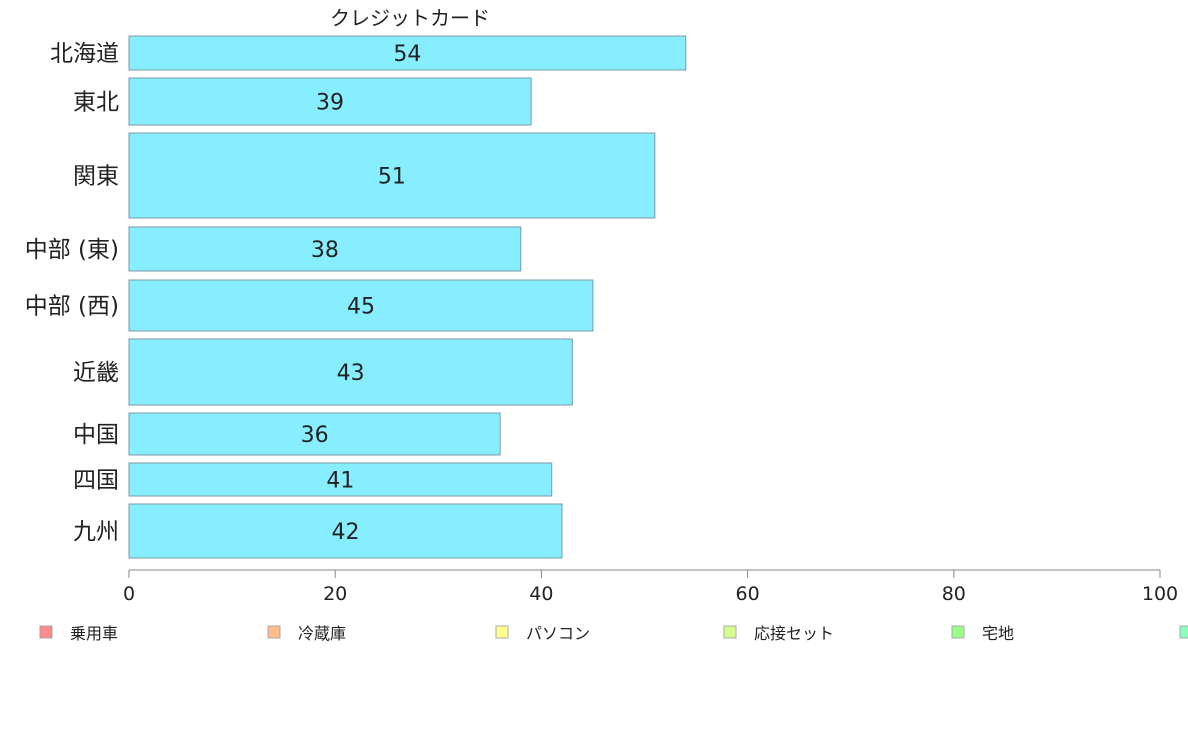 This screenshot has height=740, width=1188. I want to click on category-label: 九州, so click(96, 532).